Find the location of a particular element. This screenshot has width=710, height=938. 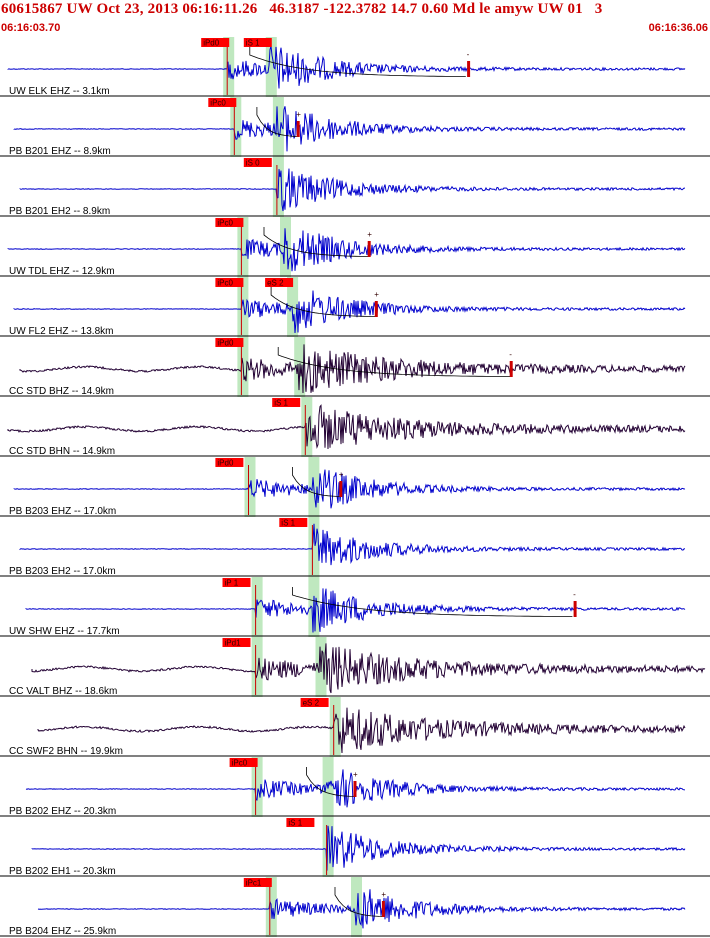

trace-panel: iPd1 CC VALT BHZ -- 18.6km is located at coordinates (355, 667).